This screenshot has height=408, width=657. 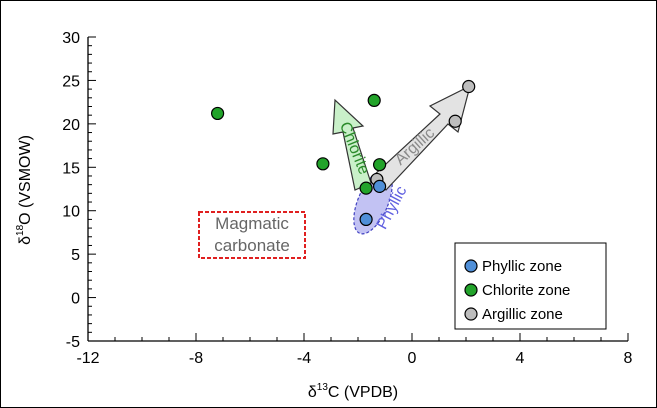 I want to click on x-tick-label: 4, so click(x=520, y=358).